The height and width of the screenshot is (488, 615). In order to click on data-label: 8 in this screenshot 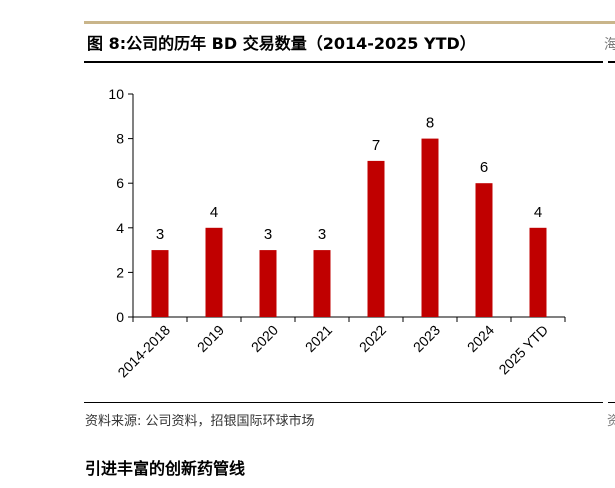, I will do `click(430, 123)`.